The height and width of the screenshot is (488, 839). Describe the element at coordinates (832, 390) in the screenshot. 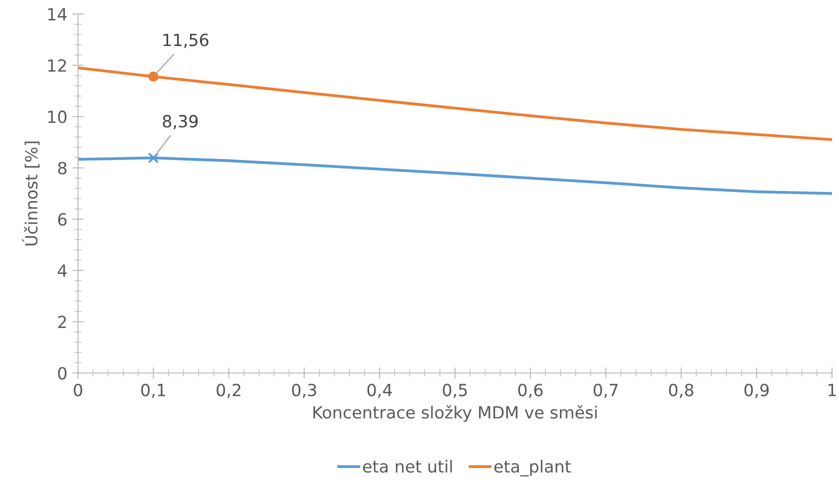

I see `x-tick-label: 1` at that location.